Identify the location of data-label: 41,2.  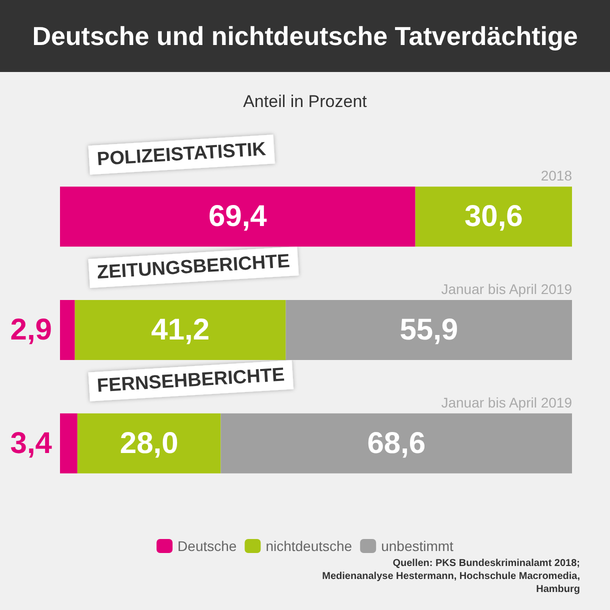
(180, 330).